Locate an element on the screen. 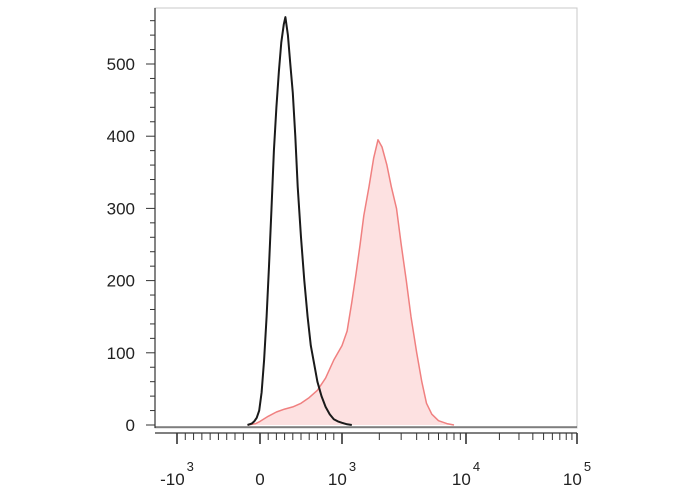 The width and height of the screenshot is (688, 490). x-tick-label: -103 is located at coordinates (177, 474).